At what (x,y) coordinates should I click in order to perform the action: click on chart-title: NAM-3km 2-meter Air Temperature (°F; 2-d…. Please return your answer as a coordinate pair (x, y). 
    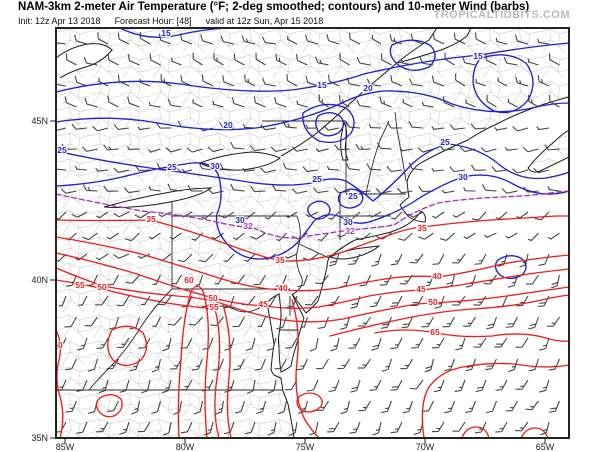
    Looking at the image, I should click on (274, 7).